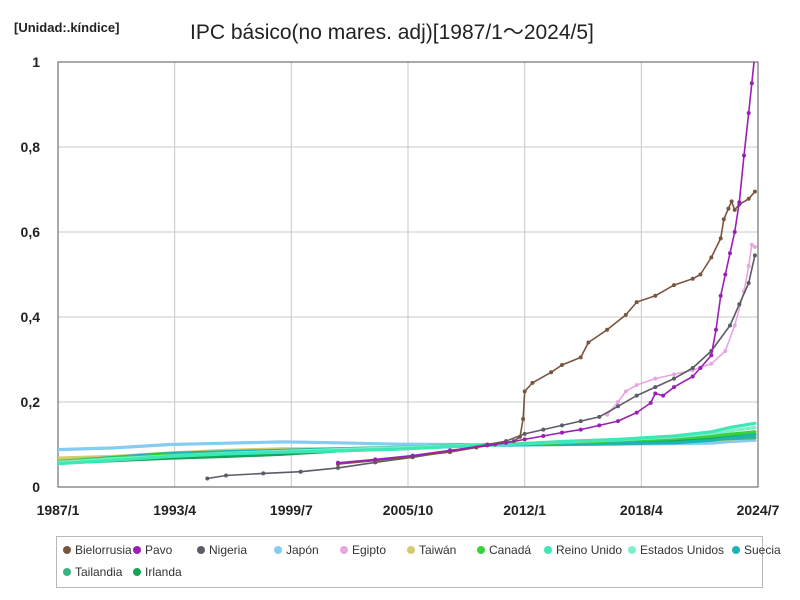  What do you see at coordinates (408, 510) in the screenshot?
I see `x-tick-label: 2005/10` at bounding box center [408, 510].